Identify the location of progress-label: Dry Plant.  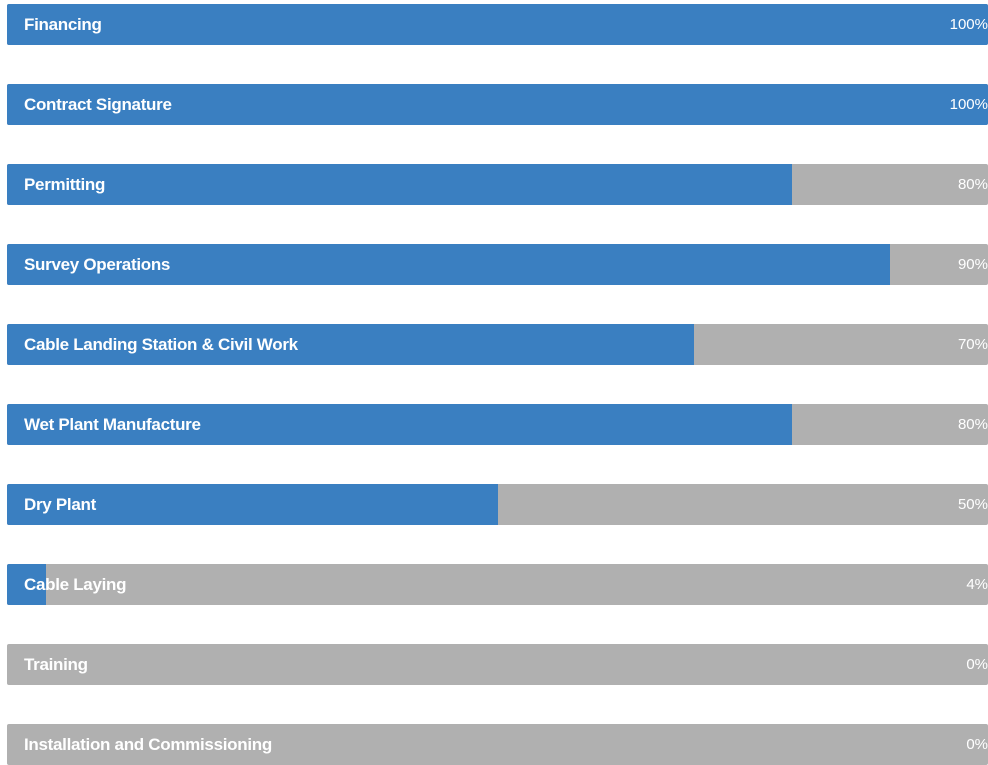
(60, 504).